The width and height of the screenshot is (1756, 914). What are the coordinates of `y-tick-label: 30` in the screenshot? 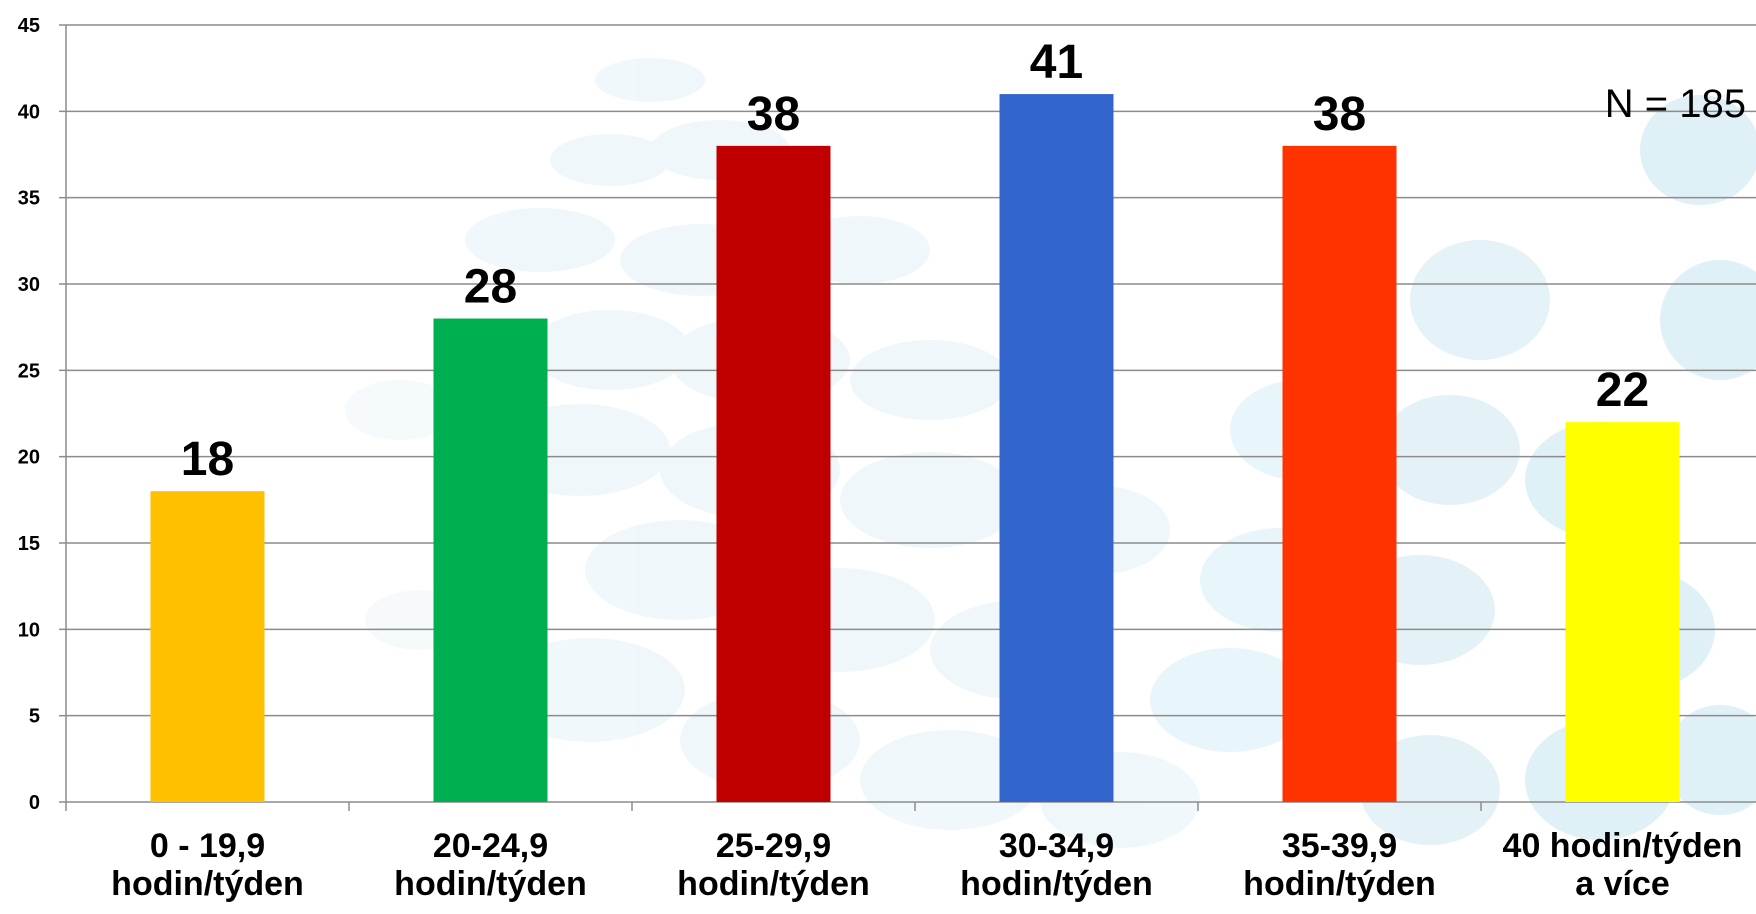 It's located at (29, 285).